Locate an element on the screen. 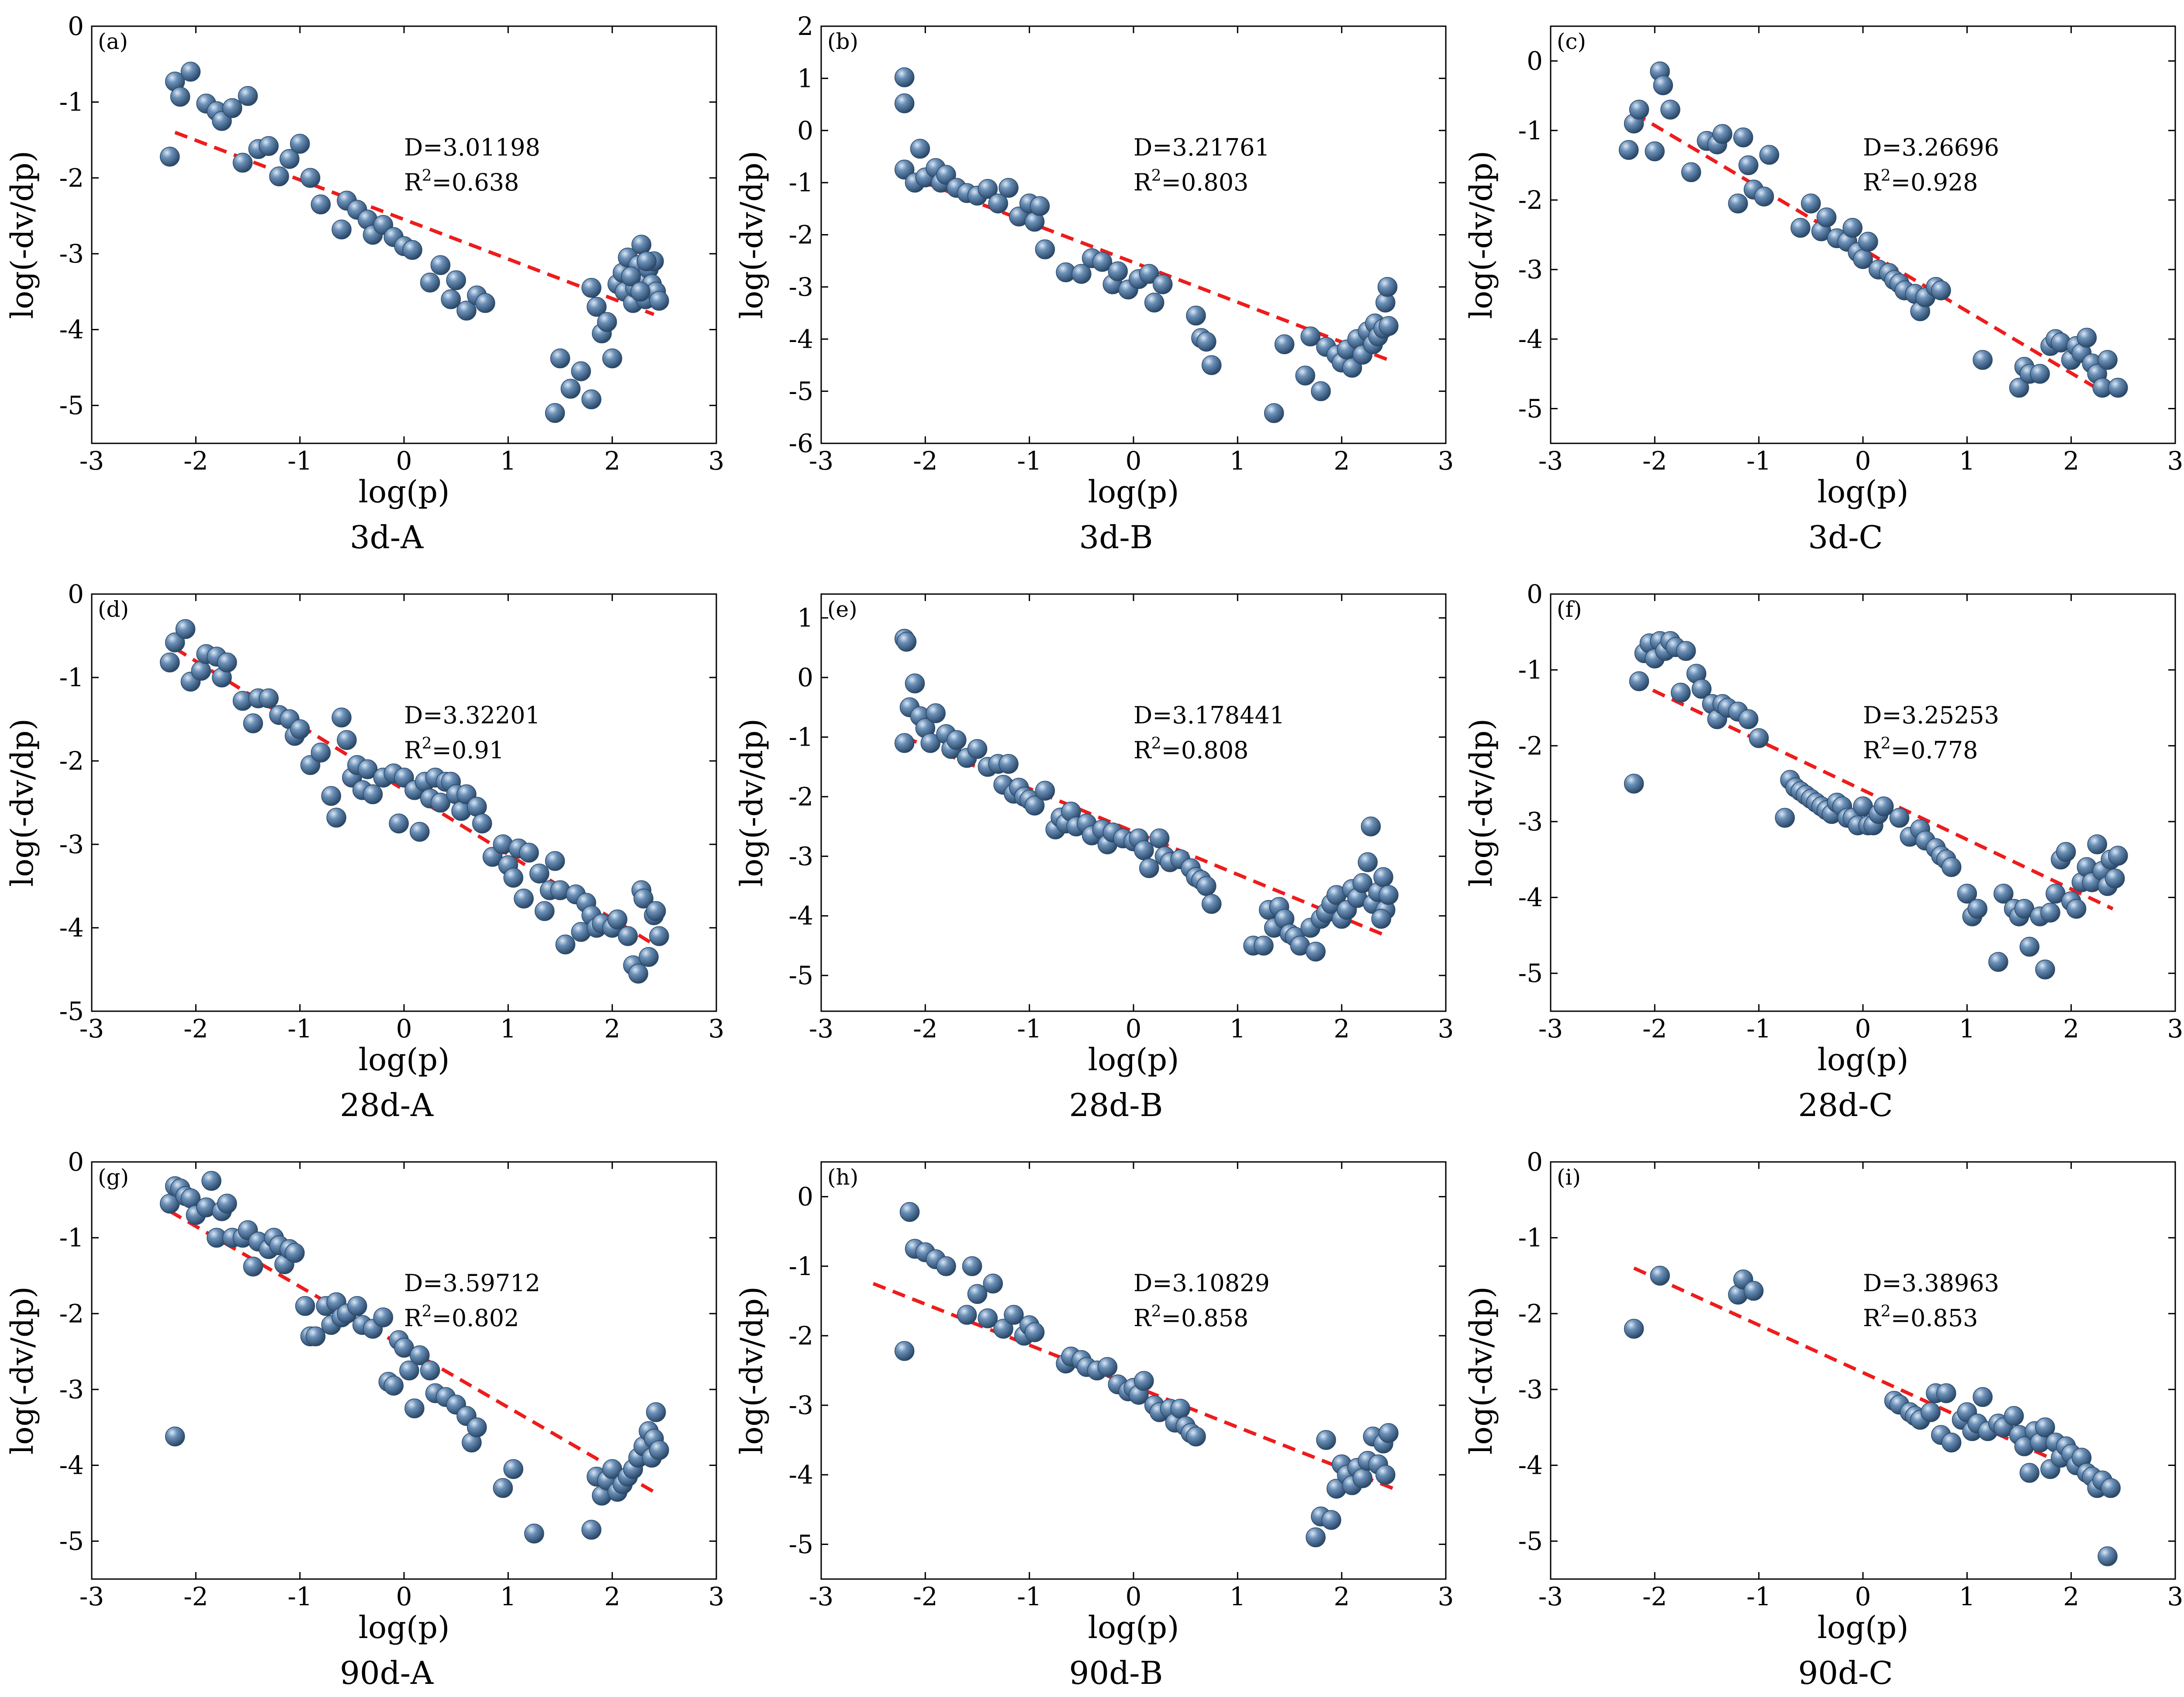  x-tick-label: -1 is located at coordinates (1029, 1596).